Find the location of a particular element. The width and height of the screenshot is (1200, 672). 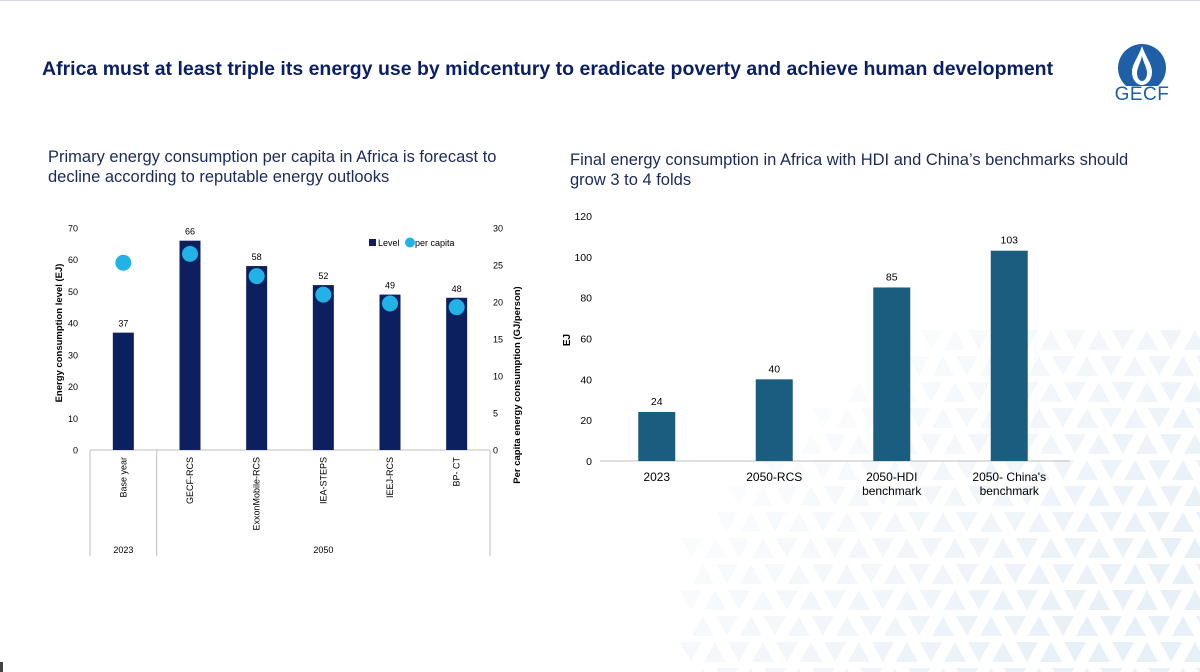

corner-mark is located at coordinates (1, 667).